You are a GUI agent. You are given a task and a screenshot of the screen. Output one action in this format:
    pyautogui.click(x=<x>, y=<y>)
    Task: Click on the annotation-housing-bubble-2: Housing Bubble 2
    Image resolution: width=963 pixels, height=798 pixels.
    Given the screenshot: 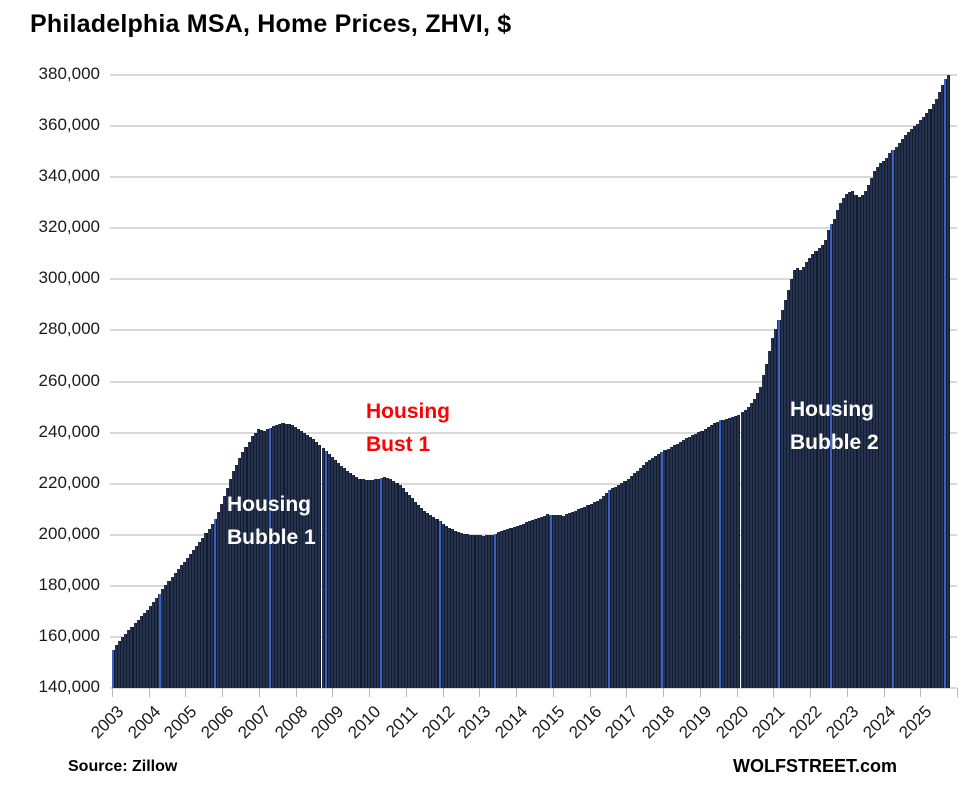 What is the action you would take?
    pyautogui.click(x=834, y=426)
    